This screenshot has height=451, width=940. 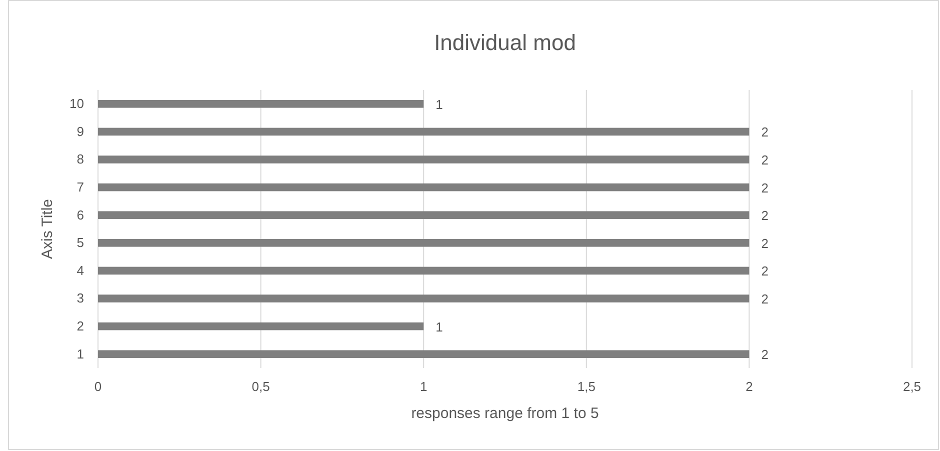 What do you see at coordinates (80, 242) in the screenshot?
I see `y-tick-label: 5` at bounding box center [80, 242].